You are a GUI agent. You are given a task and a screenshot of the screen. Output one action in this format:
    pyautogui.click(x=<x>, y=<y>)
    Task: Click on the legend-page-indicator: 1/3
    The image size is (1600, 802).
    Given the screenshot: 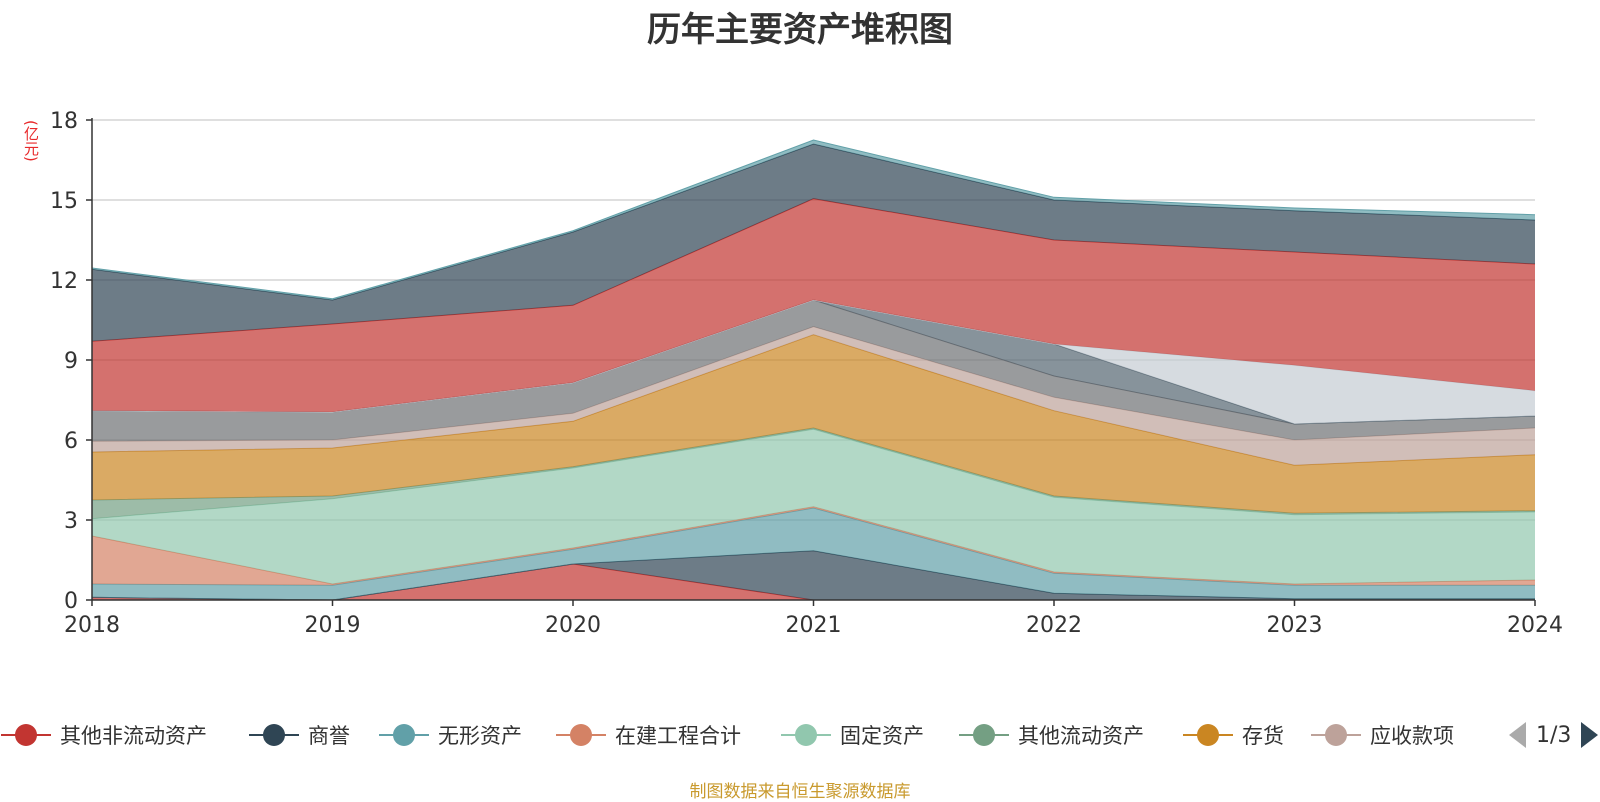 What is the action you would take?
    pyautogui.click(x=1554, y=735)
    